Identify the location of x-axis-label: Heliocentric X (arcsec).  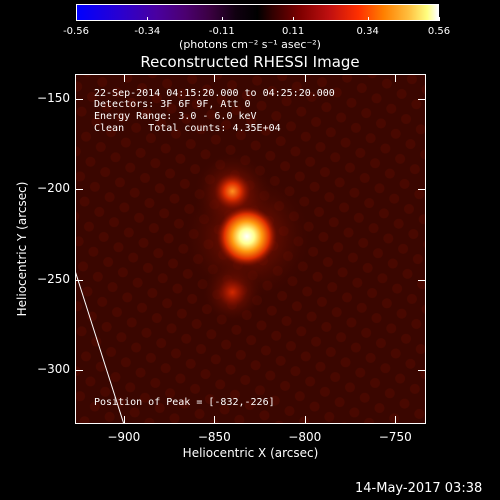
(250, 453).